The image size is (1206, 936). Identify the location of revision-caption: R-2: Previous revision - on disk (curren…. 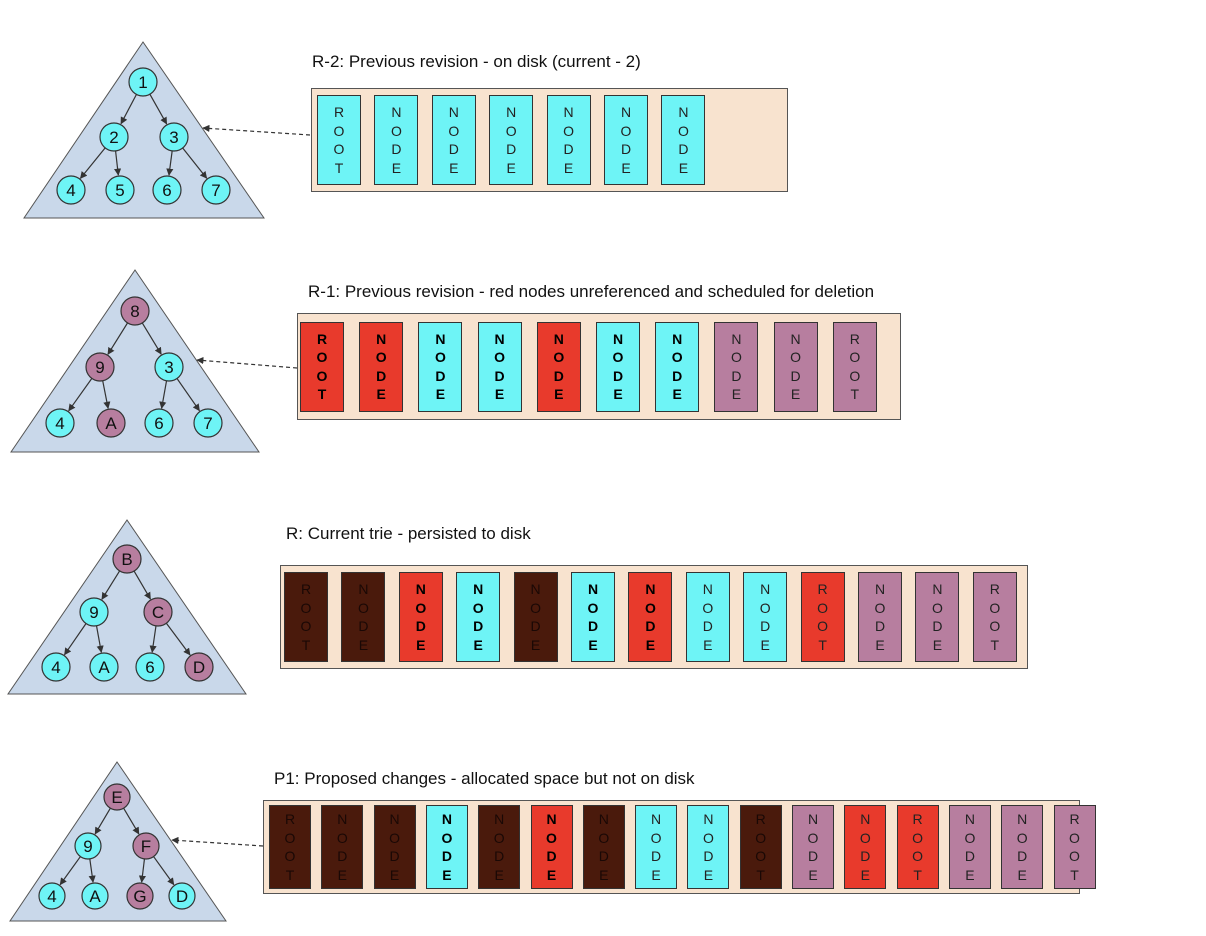
(476, 61).